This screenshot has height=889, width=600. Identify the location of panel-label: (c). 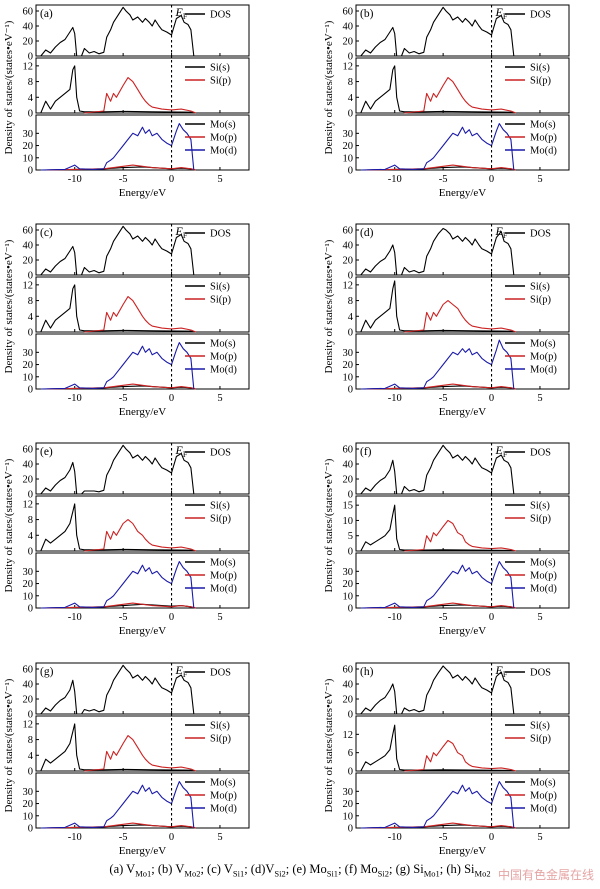
(46, 233).